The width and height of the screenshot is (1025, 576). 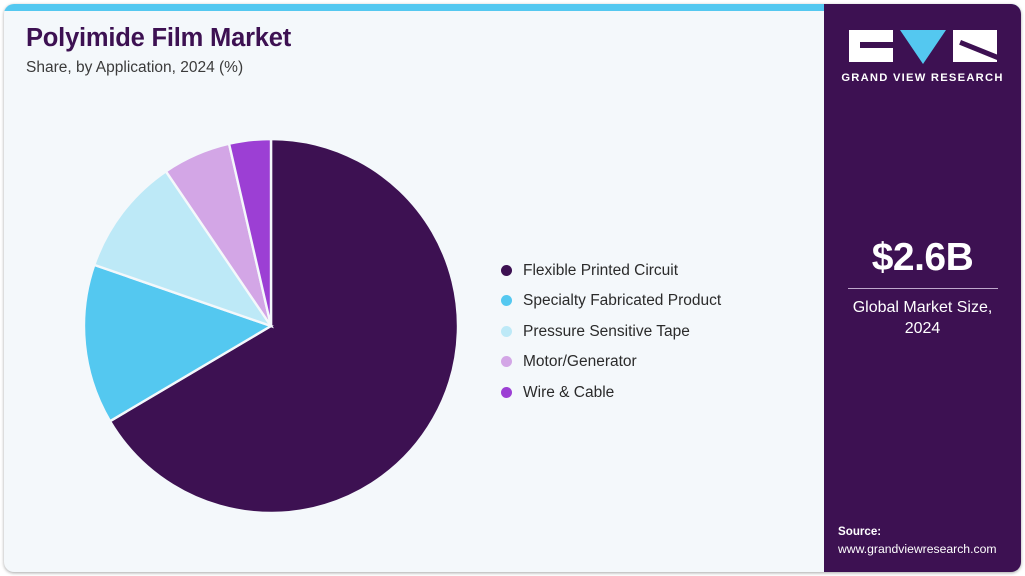 What do you see at coordinates (606, 331) in the screenshot?
I see `legend-item-label: Pressure Sensitive Tape` at bounding box center [606, 331].